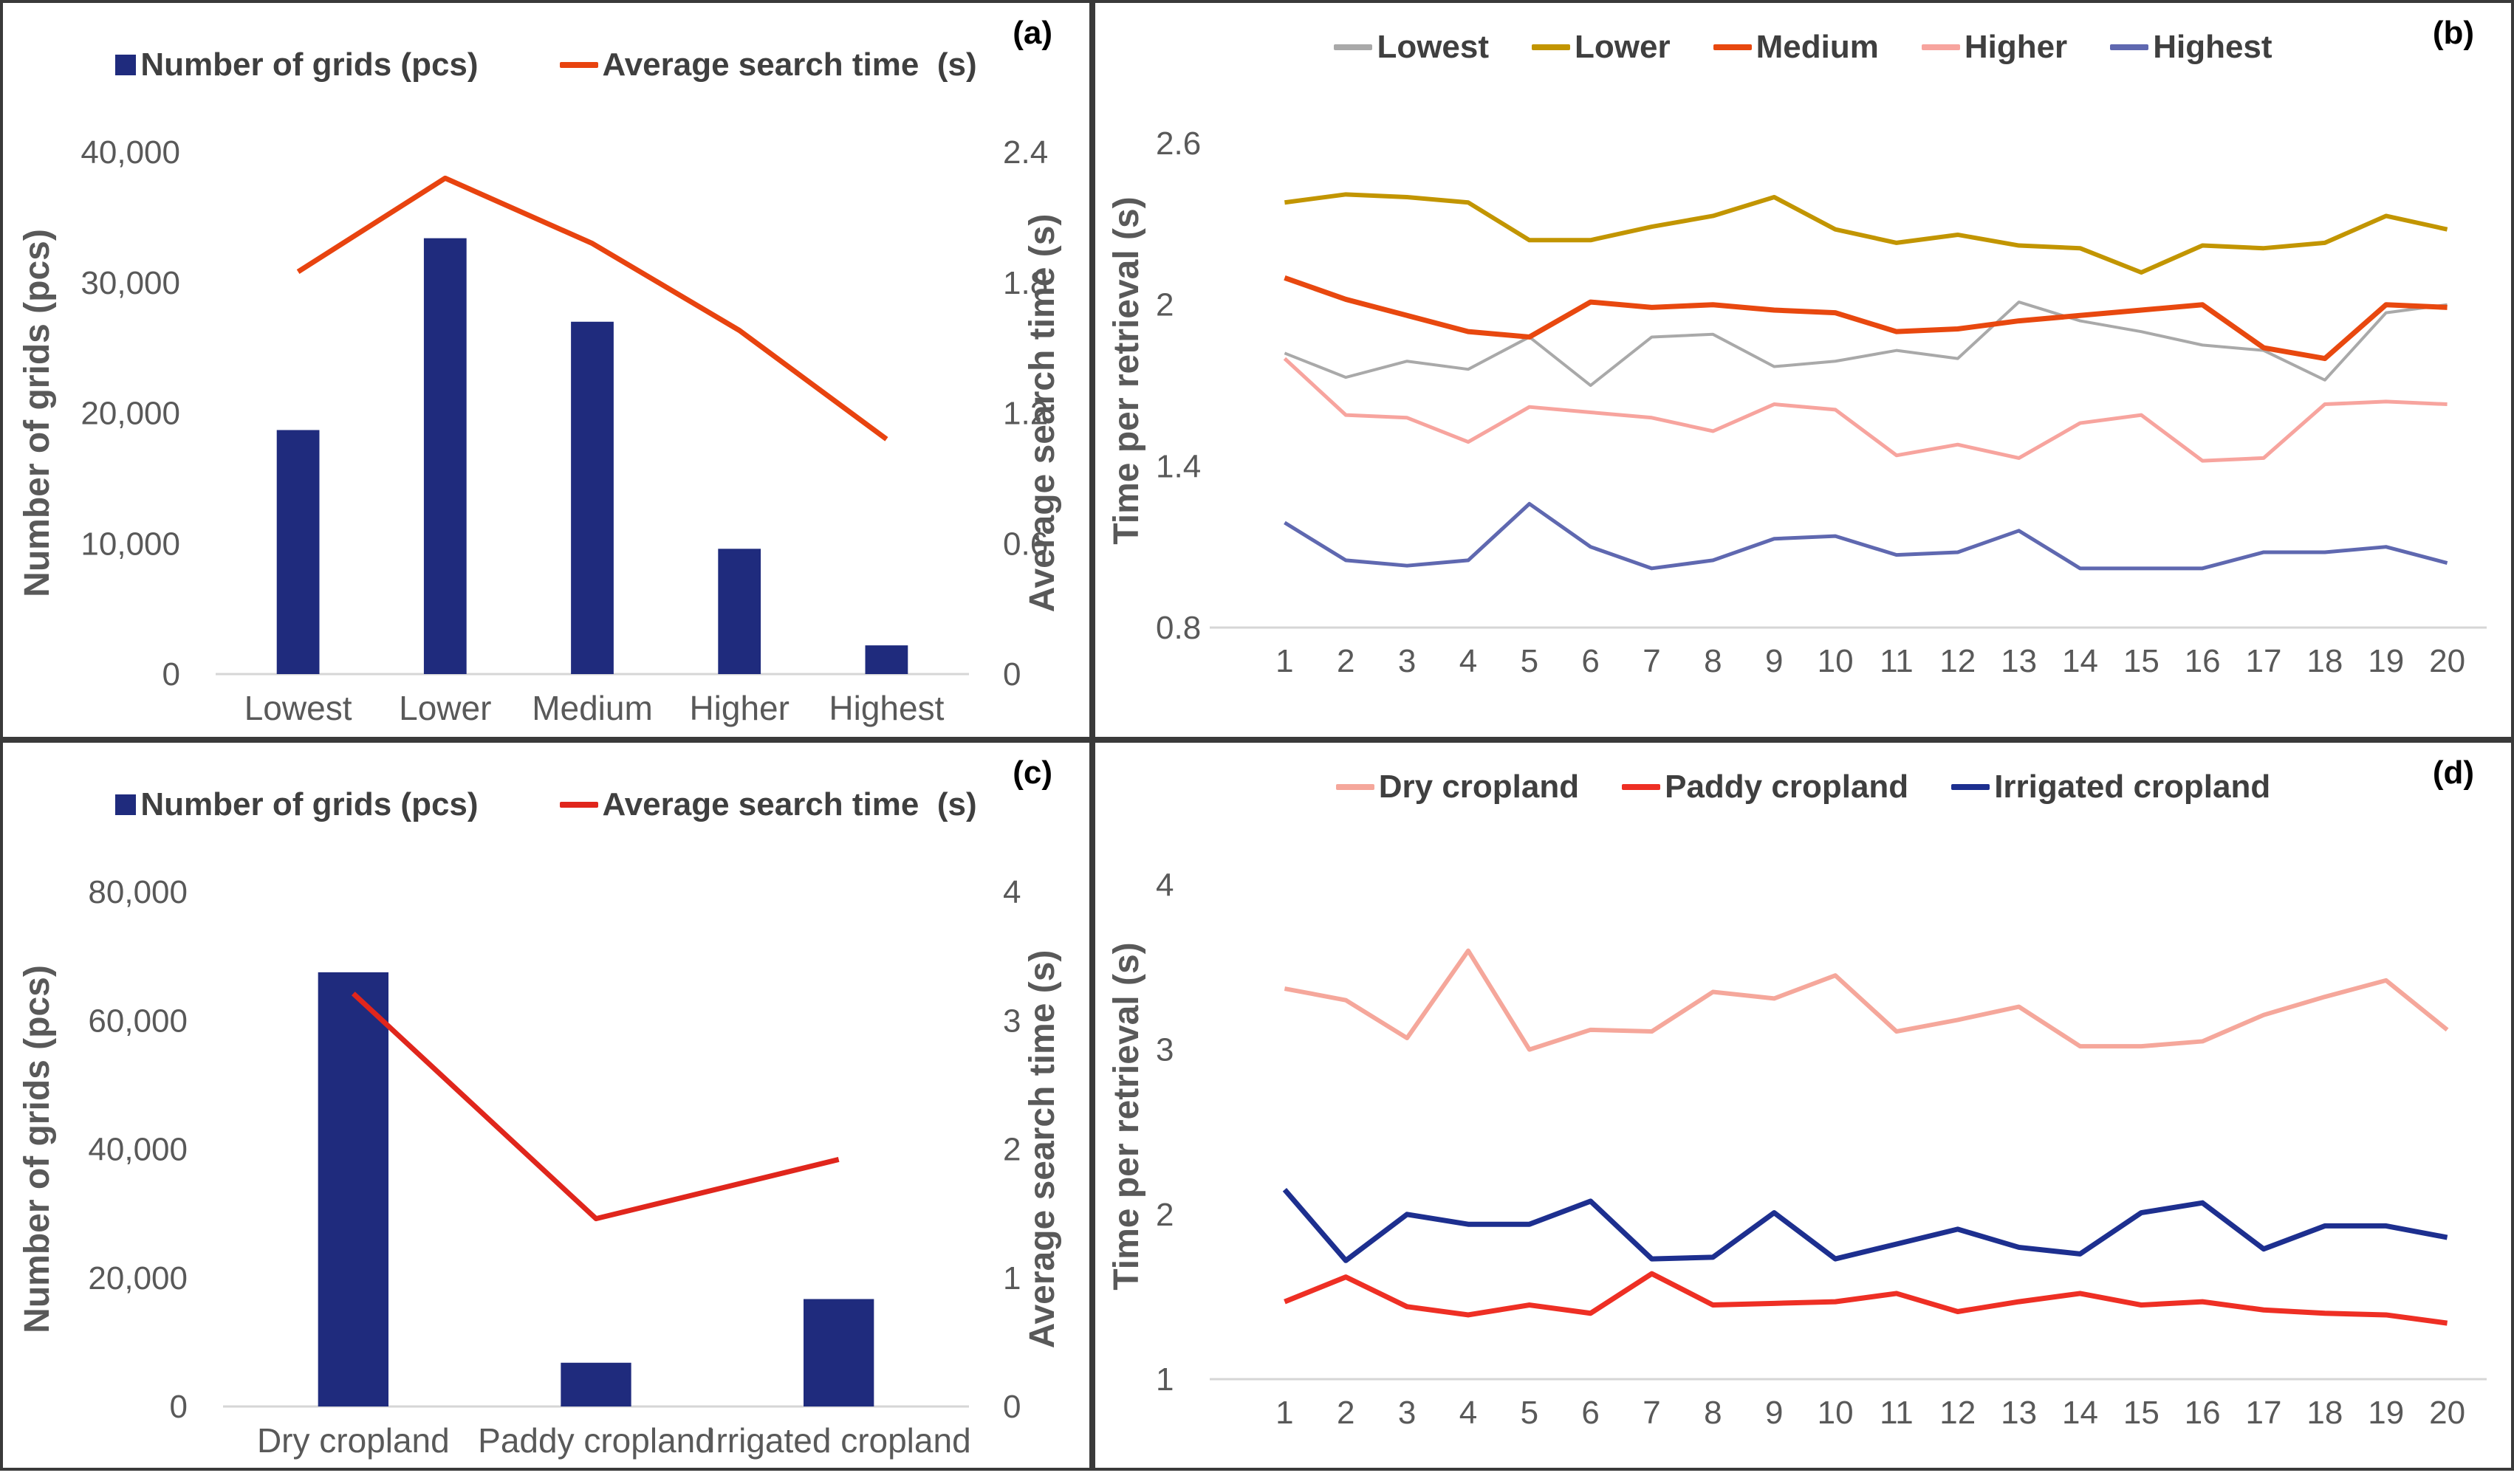  I want to click on legend-label: Number of grids (pcs), so click(309, 804).